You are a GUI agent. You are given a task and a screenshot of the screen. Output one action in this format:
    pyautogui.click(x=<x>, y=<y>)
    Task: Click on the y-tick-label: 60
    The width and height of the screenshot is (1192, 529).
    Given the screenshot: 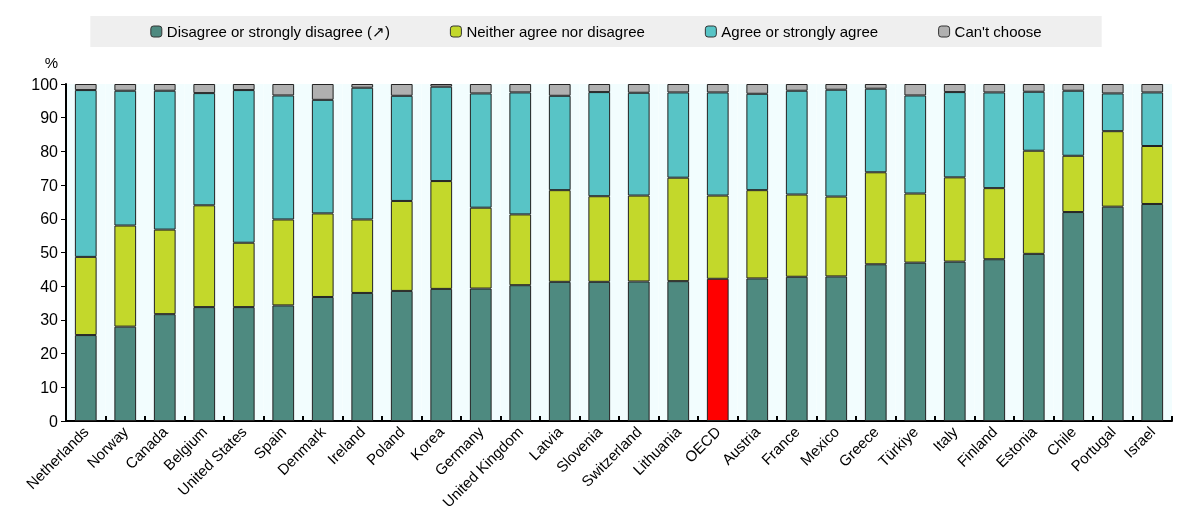 What is the action you would take?
    pyautogui.click(x=49, y=219)
    